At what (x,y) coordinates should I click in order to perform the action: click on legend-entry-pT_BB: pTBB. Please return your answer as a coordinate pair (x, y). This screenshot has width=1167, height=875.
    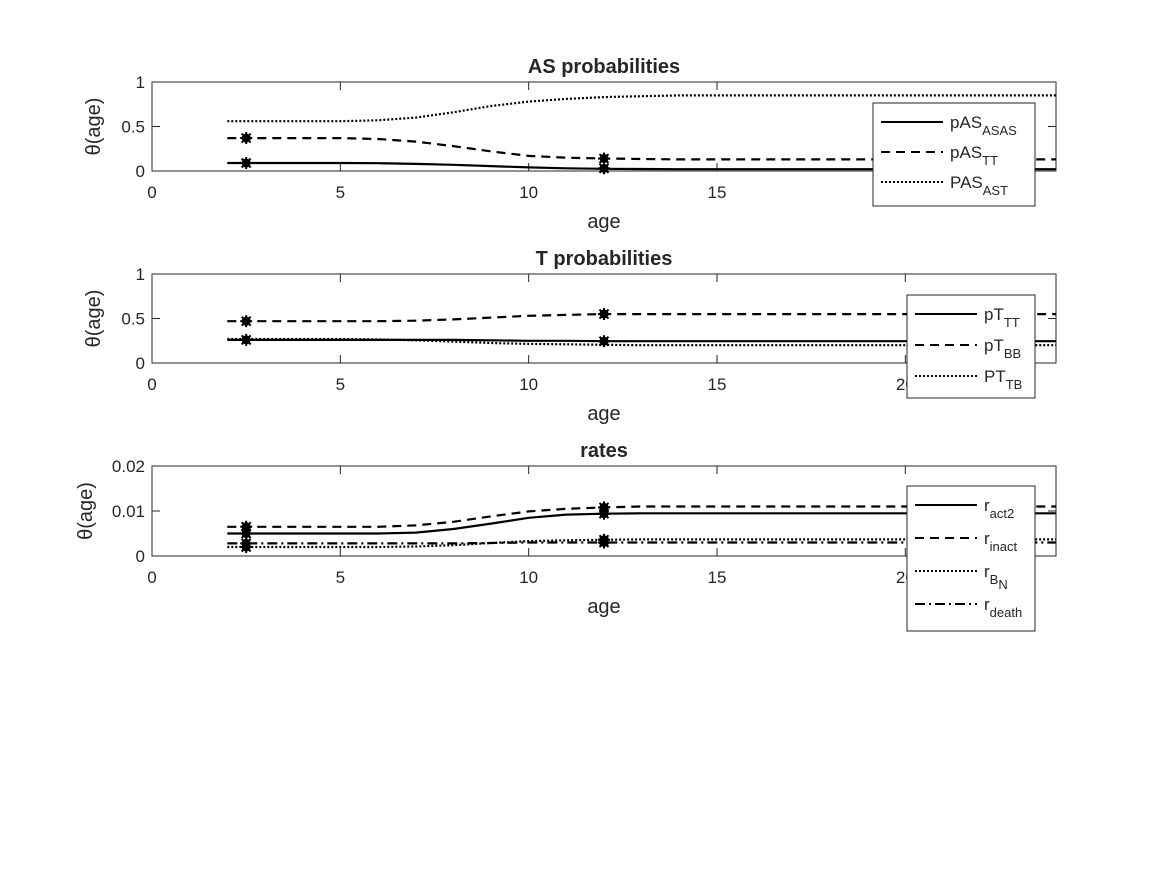
    Looking at the image, I should click on (1002, 348).